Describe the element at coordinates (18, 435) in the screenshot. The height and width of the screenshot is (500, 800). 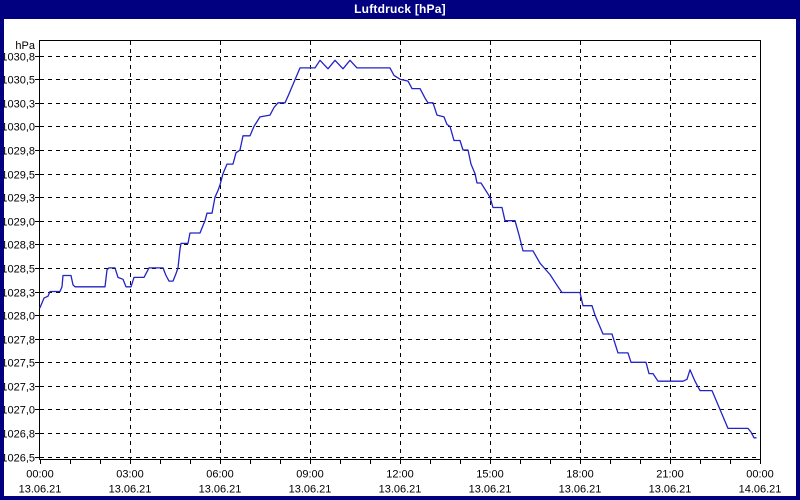
I see `y-axis-tick-label: 1026,8` at that location.